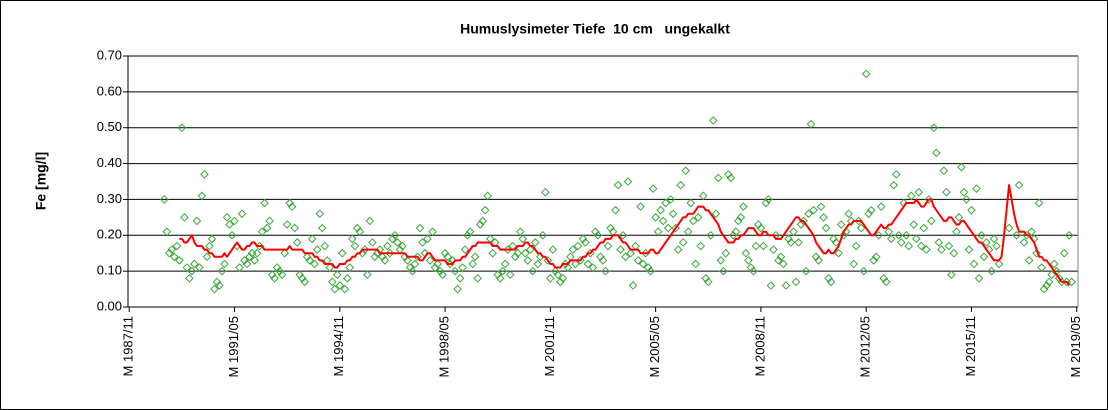  I want to click on x-tick-label: M 2012/05, so click(865, 346).